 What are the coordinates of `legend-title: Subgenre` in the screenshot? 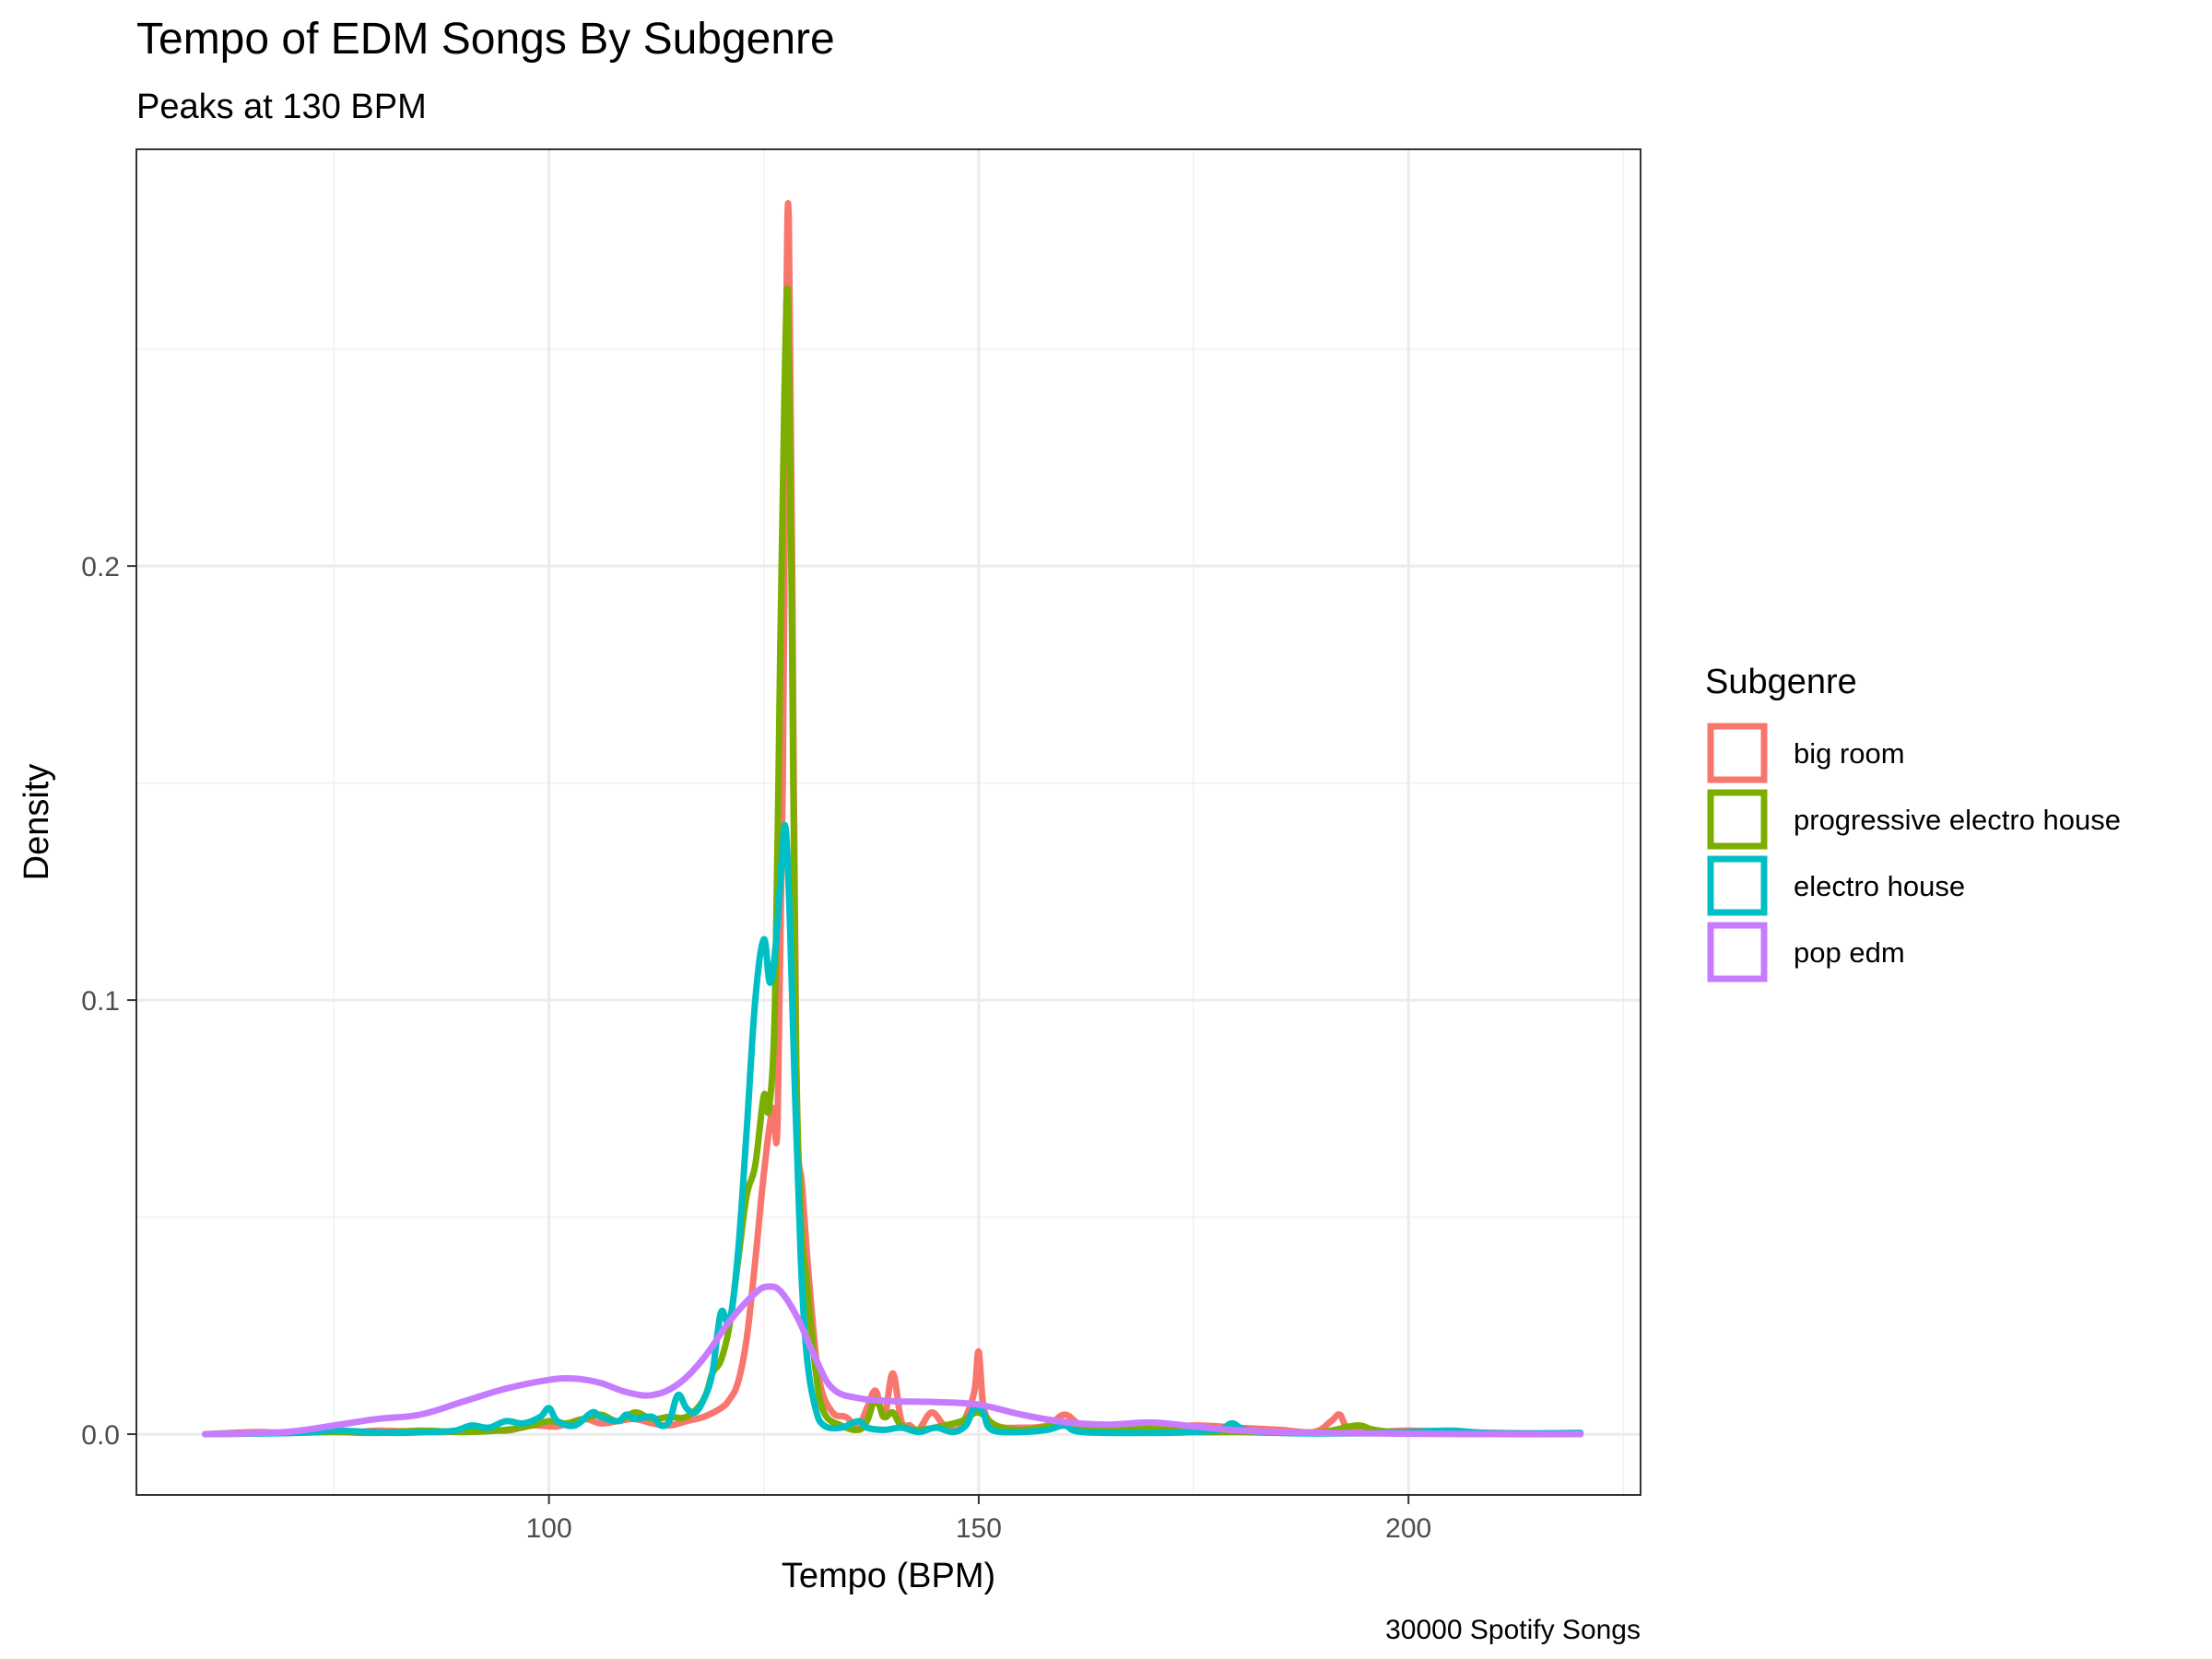 It's located at (1781, 682).